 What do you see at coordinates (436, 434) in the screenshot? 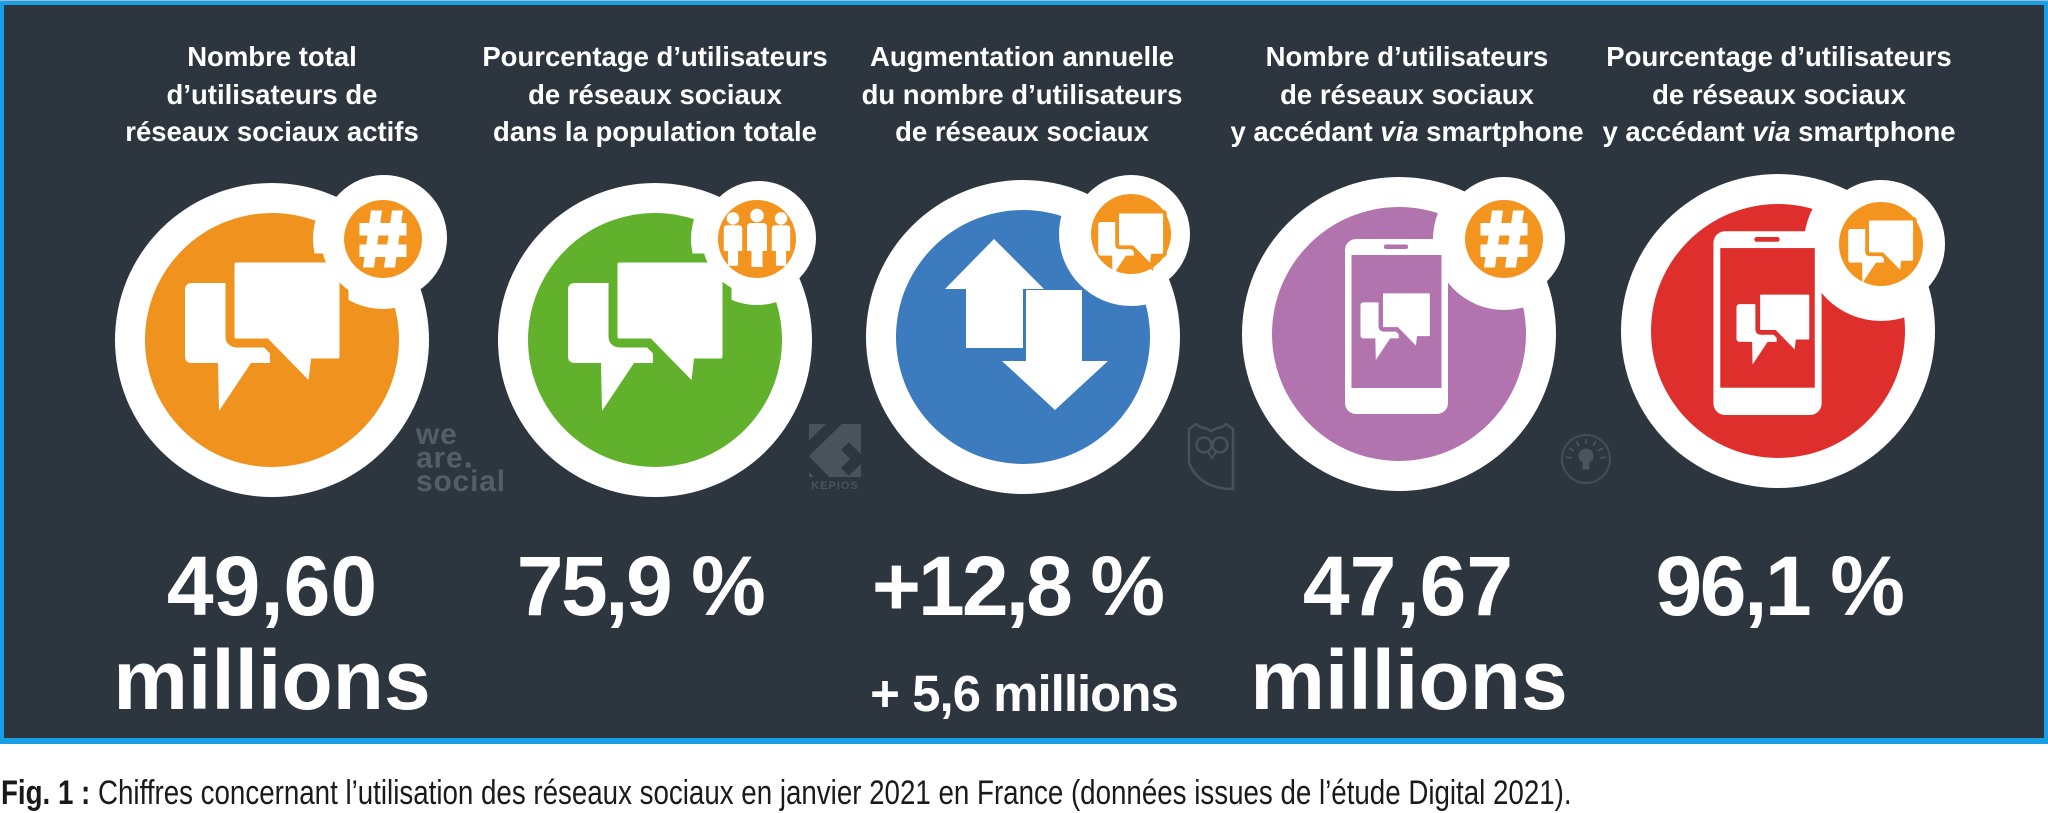
I see `svg-text: we` at bounding box center [436, 434].